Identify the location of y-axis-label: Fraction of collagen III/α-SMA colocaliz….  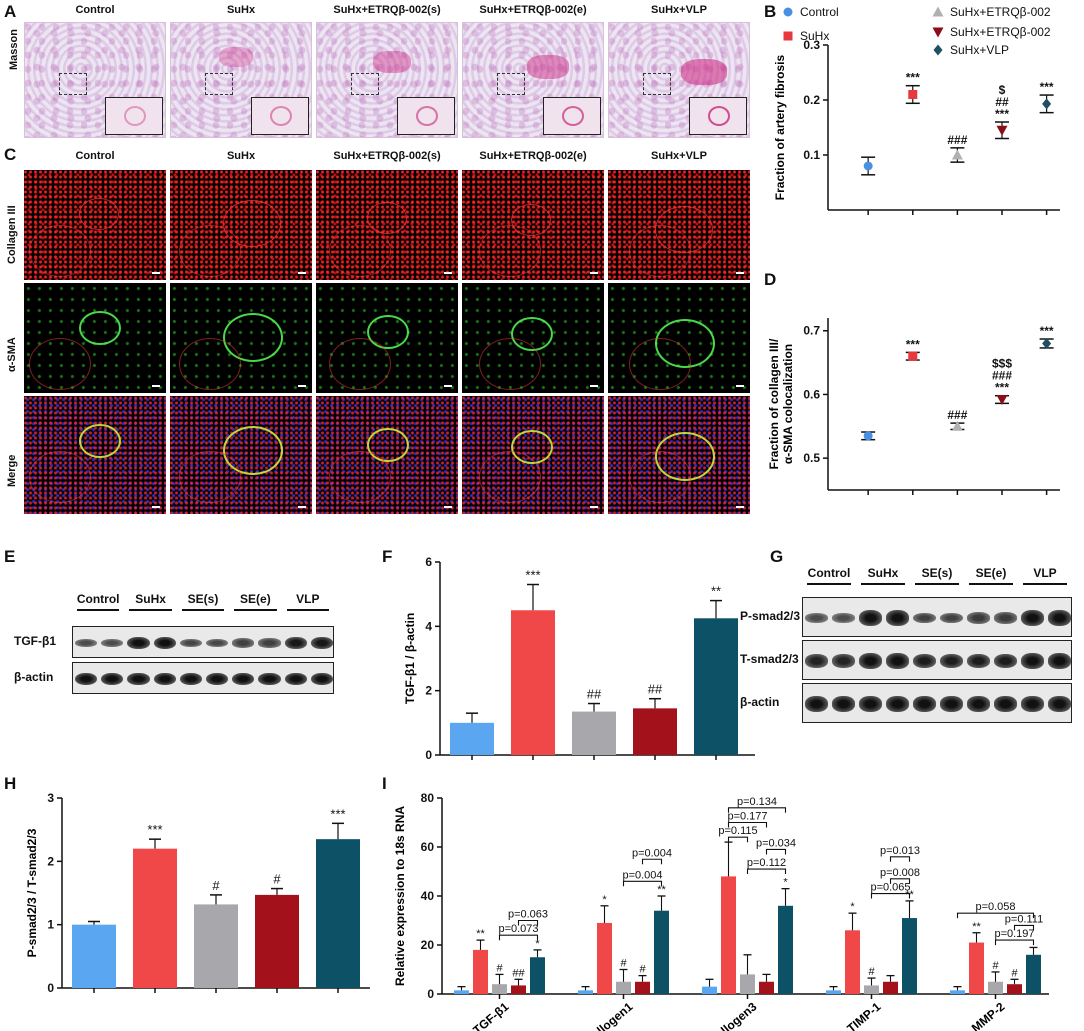
(781, 403).